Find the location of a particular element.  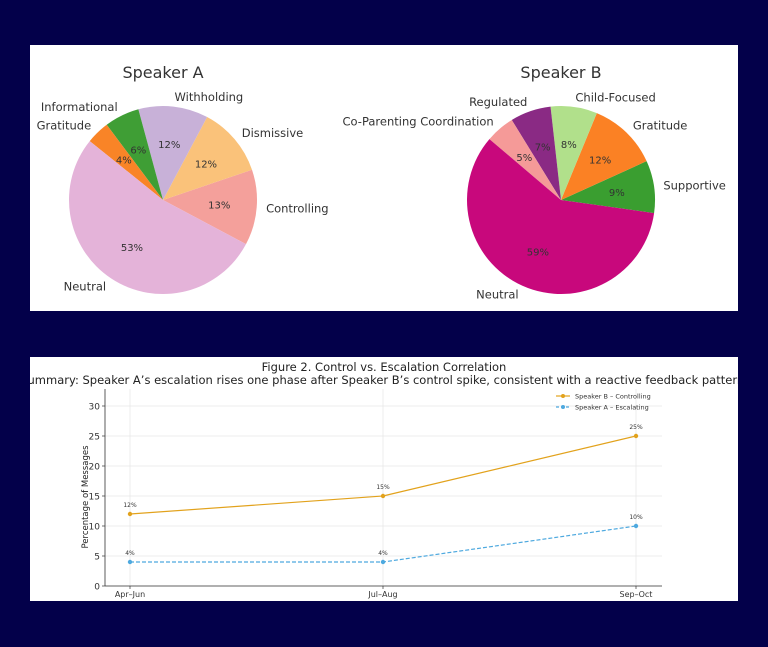

y-tick-label: 0 is located at coordinates (97, 588).